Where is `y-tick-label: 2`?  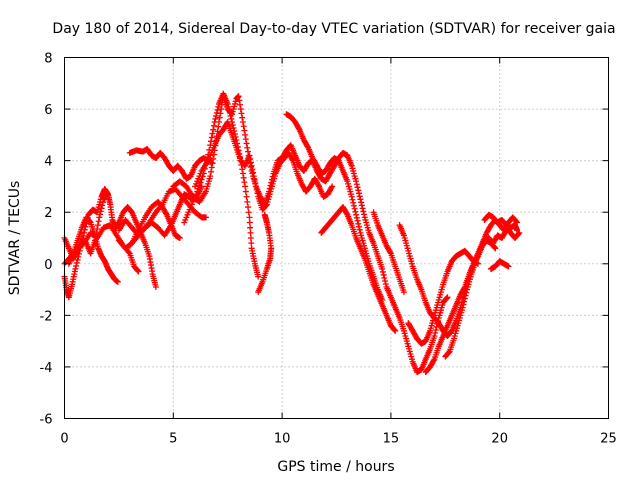
y-tick-label: 2 is located at coordinates (48, 213).